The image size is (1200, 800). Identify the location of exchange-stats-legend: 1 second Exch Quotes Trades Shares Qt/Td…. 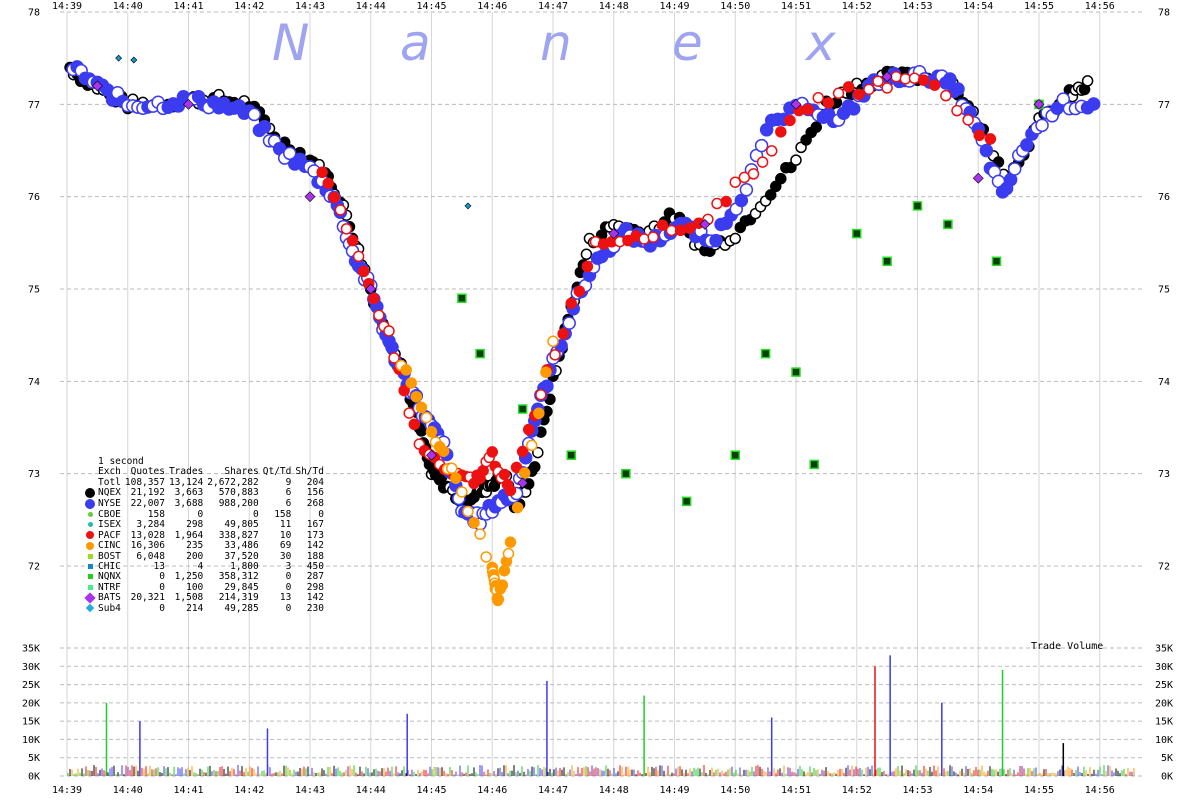
(204, 535).